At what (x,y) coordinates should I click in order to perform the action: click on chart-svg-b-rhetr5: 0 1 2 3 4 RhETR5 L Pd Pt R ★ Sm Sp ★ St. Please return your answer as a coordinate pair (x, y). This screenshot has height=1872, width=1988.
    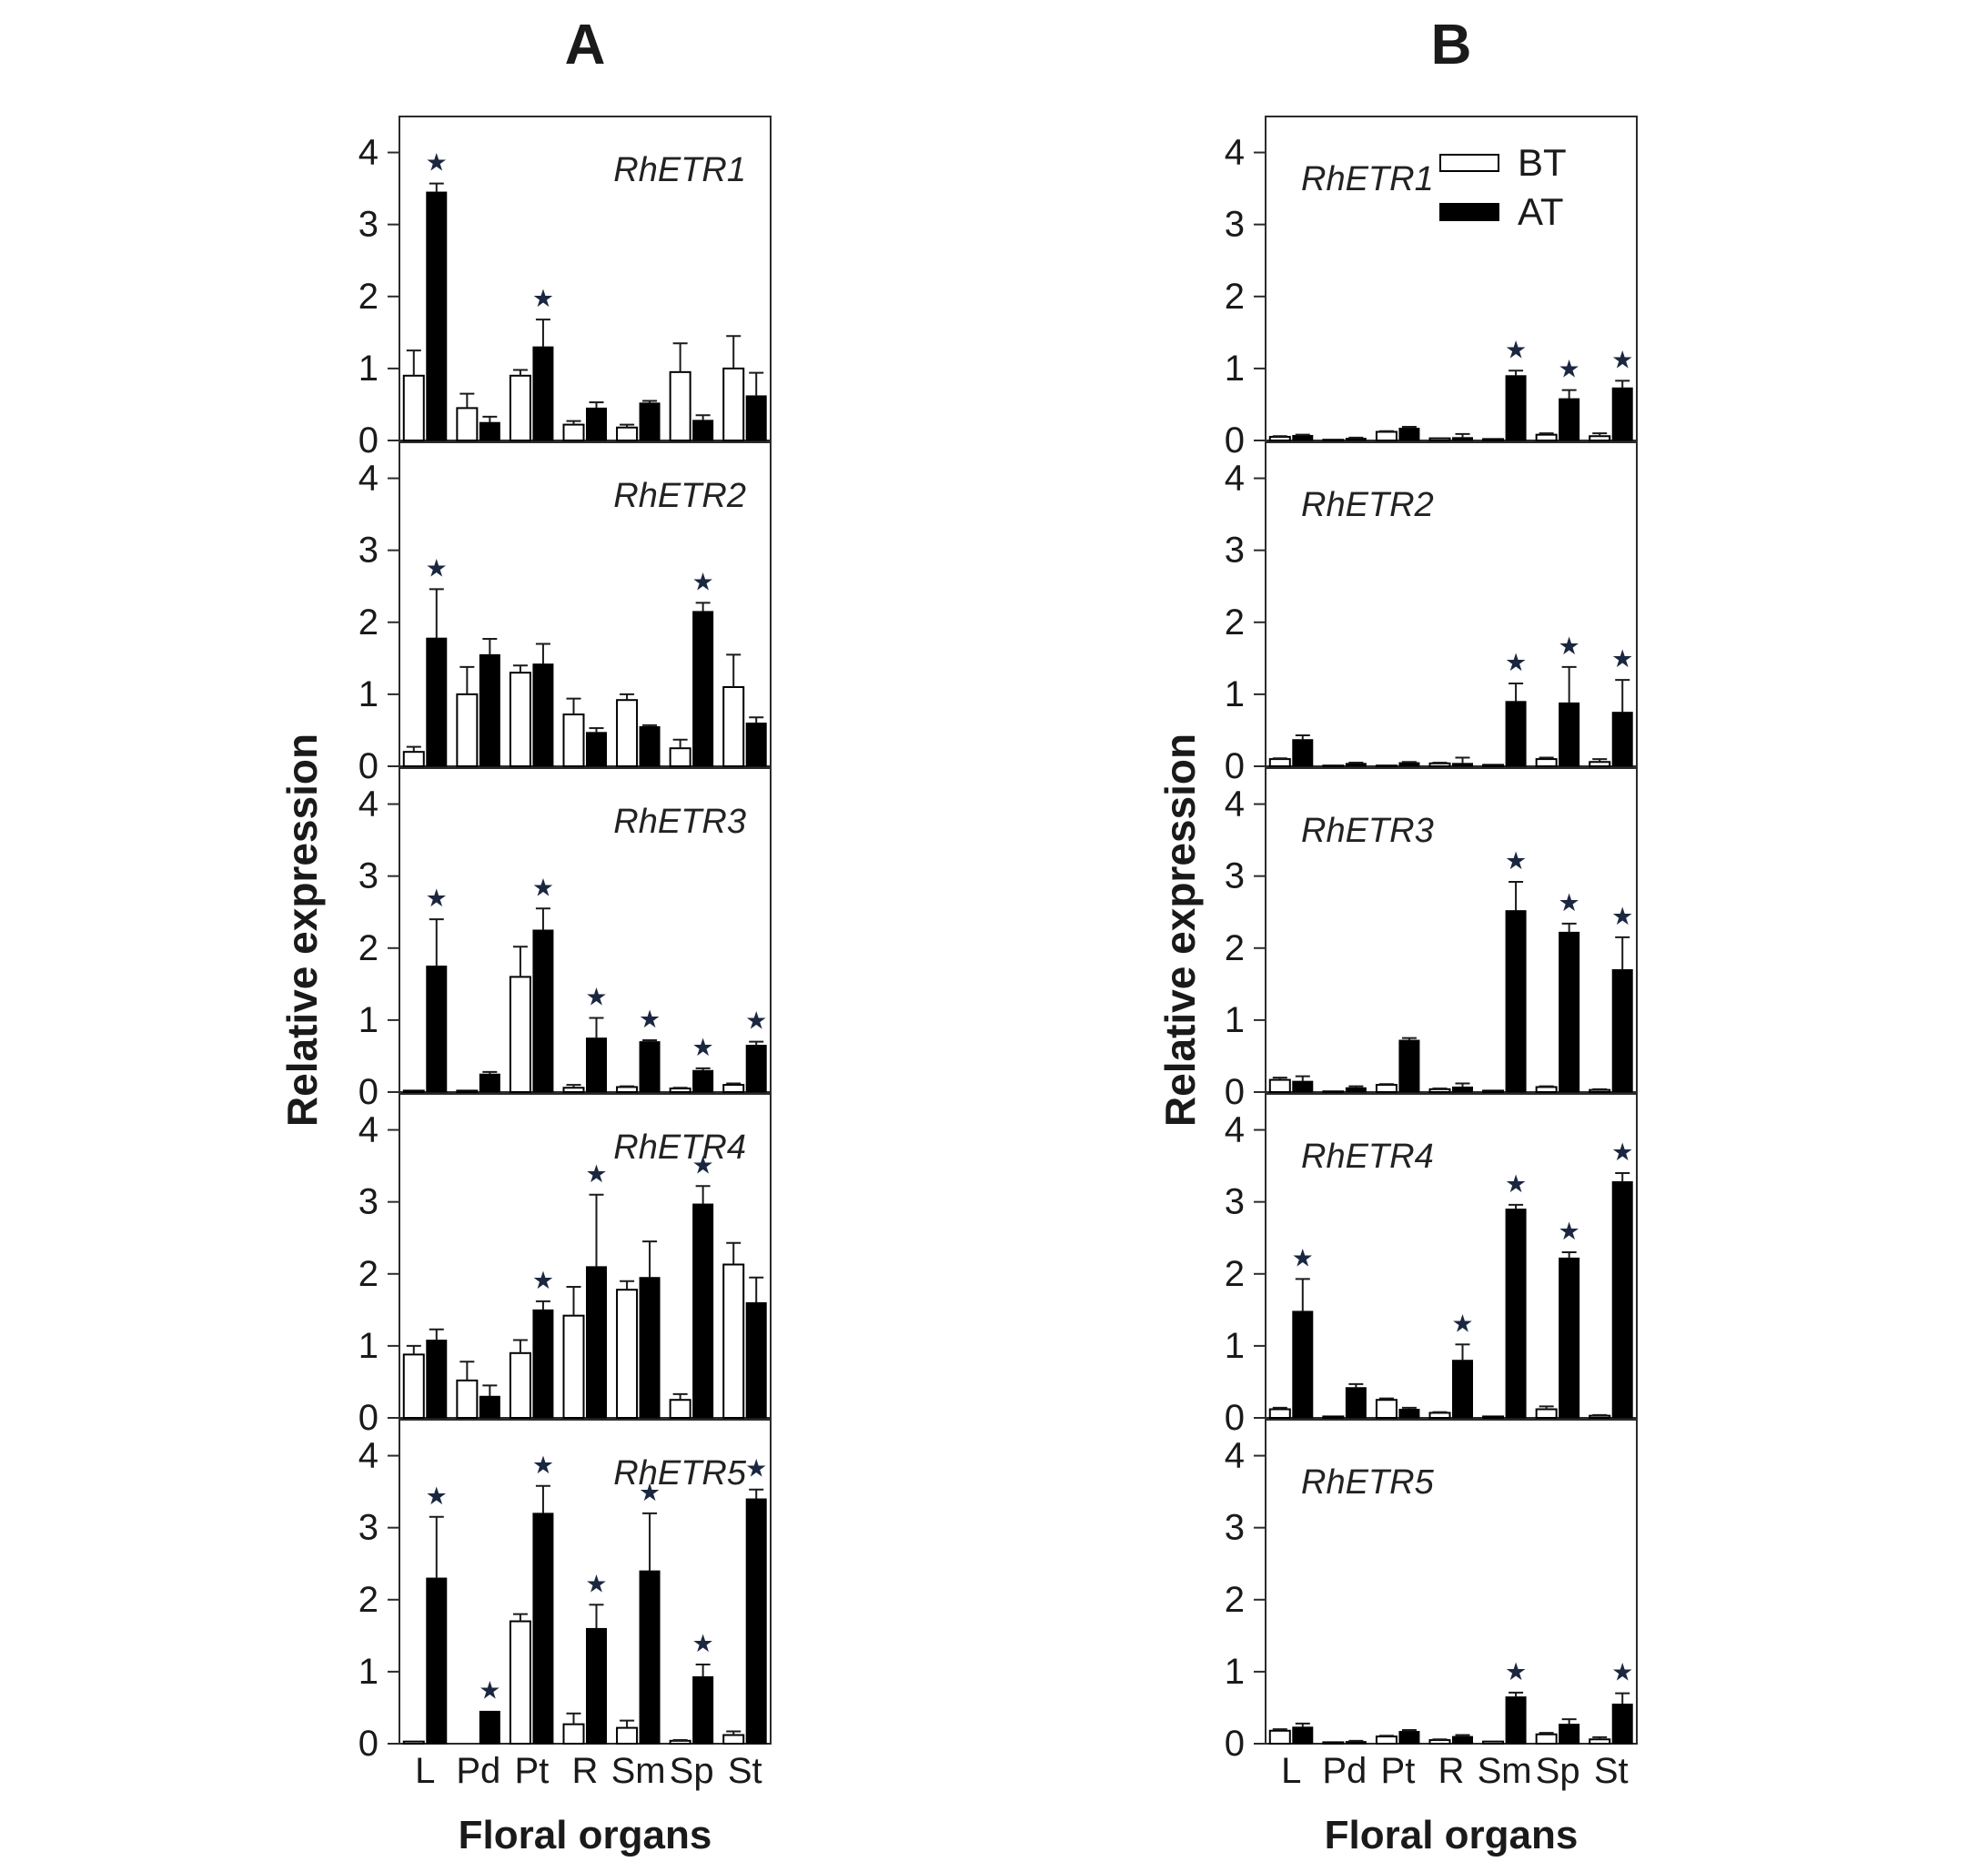
    Looking at the image, I should click on (1431, 1605).